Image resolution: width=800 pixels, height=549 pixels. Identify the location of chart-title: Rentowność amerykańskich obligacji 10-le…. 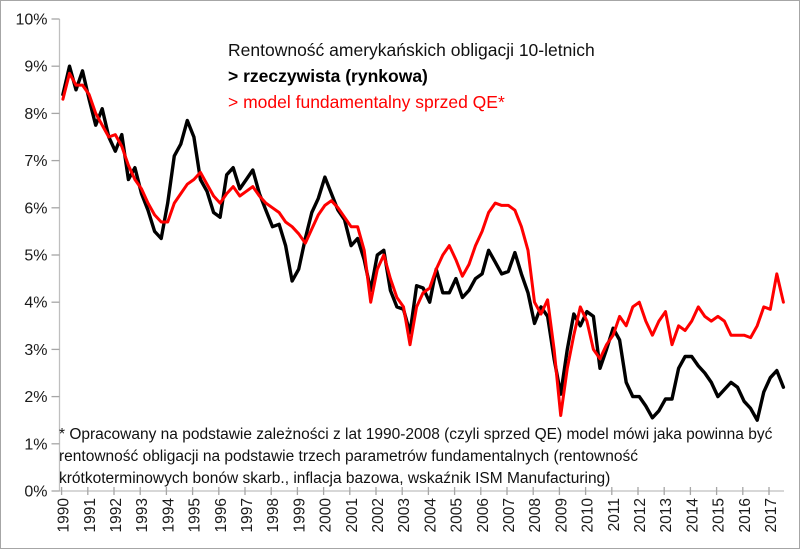
(411, 50).